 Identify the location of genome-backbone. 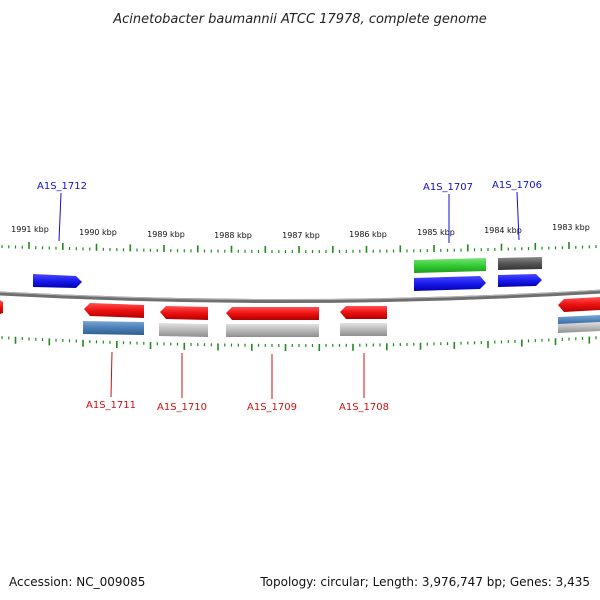
(300, 296).